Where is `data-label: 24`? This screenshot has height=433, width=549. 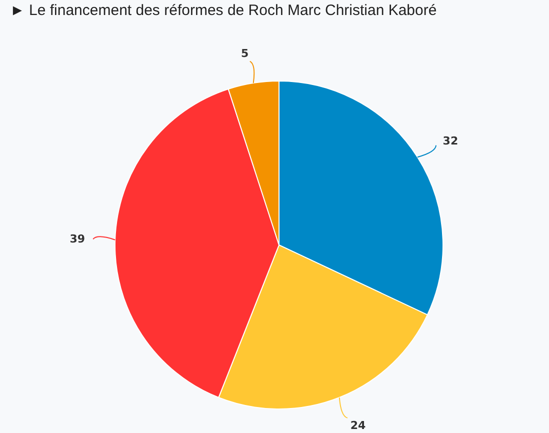
data-label: 24 is located at coordinates (358, 425).